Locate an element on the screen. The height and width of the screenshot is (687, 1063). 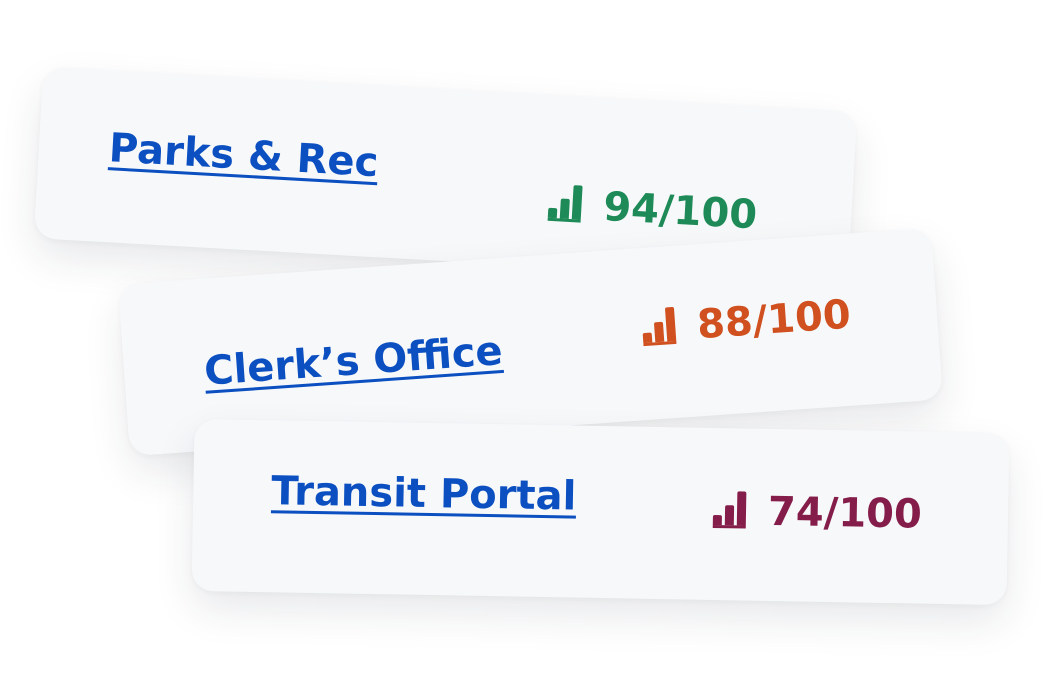
score-value: 94/100 is located at coordinates (680, 211).